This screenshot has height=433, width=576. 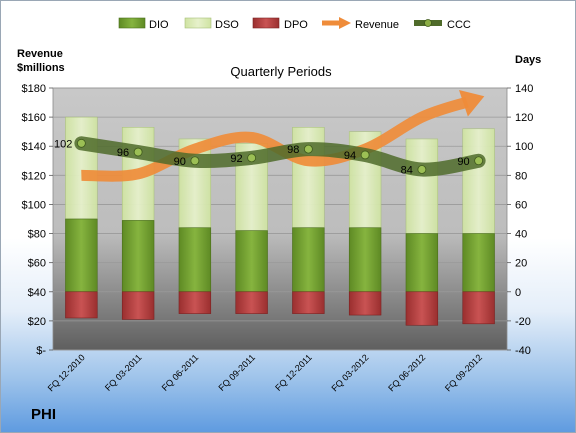 What do you see at coordinates (34, 176) in the screenshot?
I see `left-tick-label: $120` at bounding box center [34, 176].